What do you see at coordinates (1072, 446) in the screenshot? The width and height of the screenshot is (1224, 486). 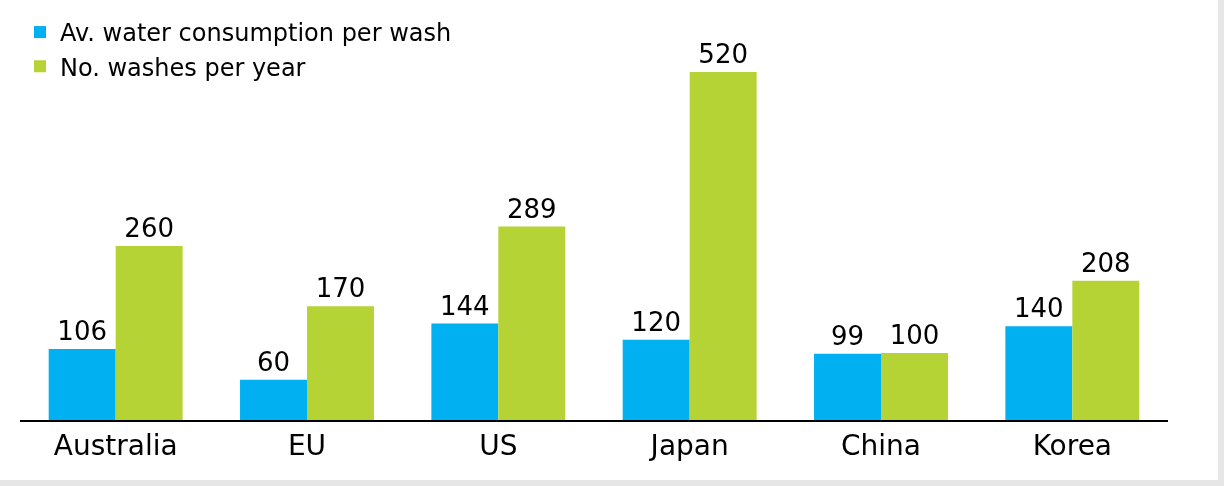 I see `x-tick-label: Korea` at bounding box center [1072, 446].